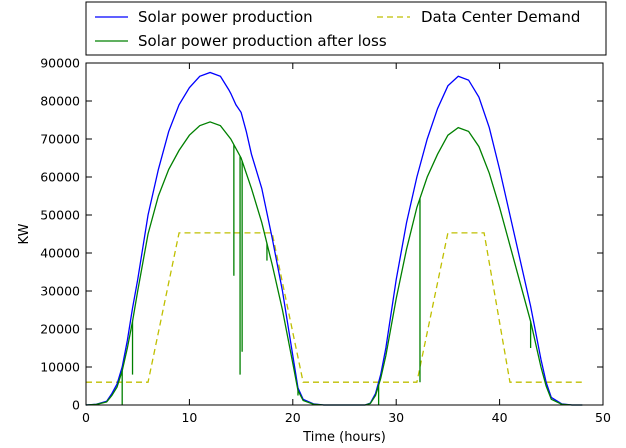 The width and height of the screenshot is (626, 448). Describe the element at coordinates (60, 215) in the screenshot. I see `y-tick-label: 50000` at that location.